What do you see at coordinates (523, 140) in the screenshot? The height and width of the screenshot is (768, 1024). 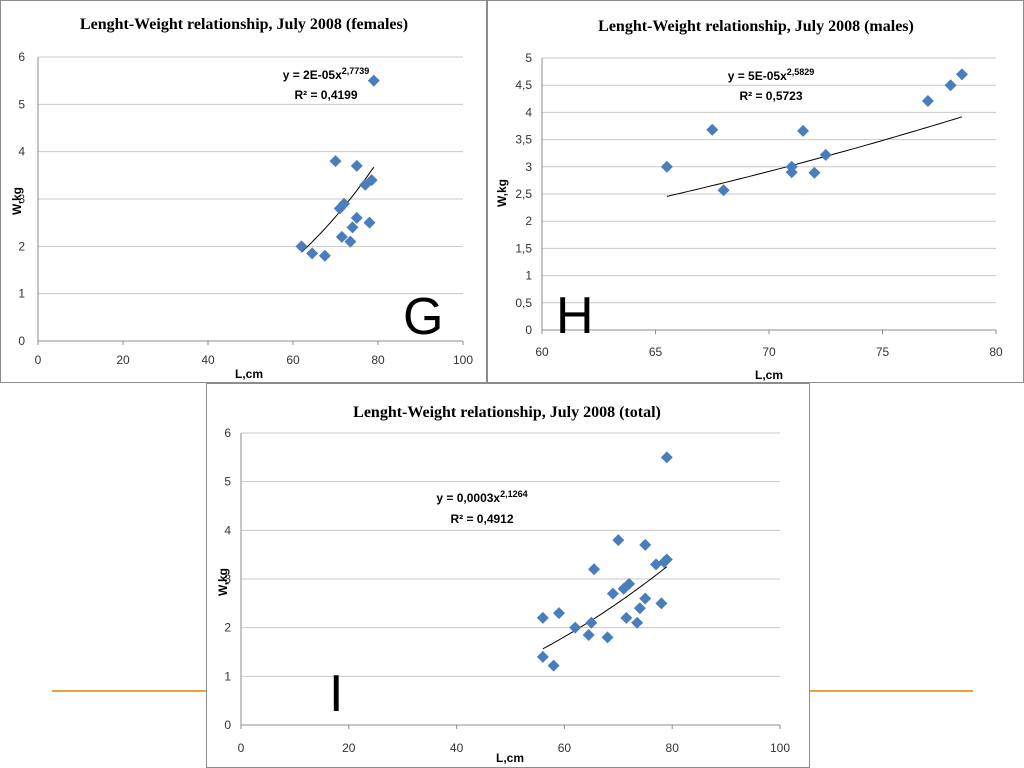 I see `y-tick-label: 3,5` at bounding box center [523, 140].